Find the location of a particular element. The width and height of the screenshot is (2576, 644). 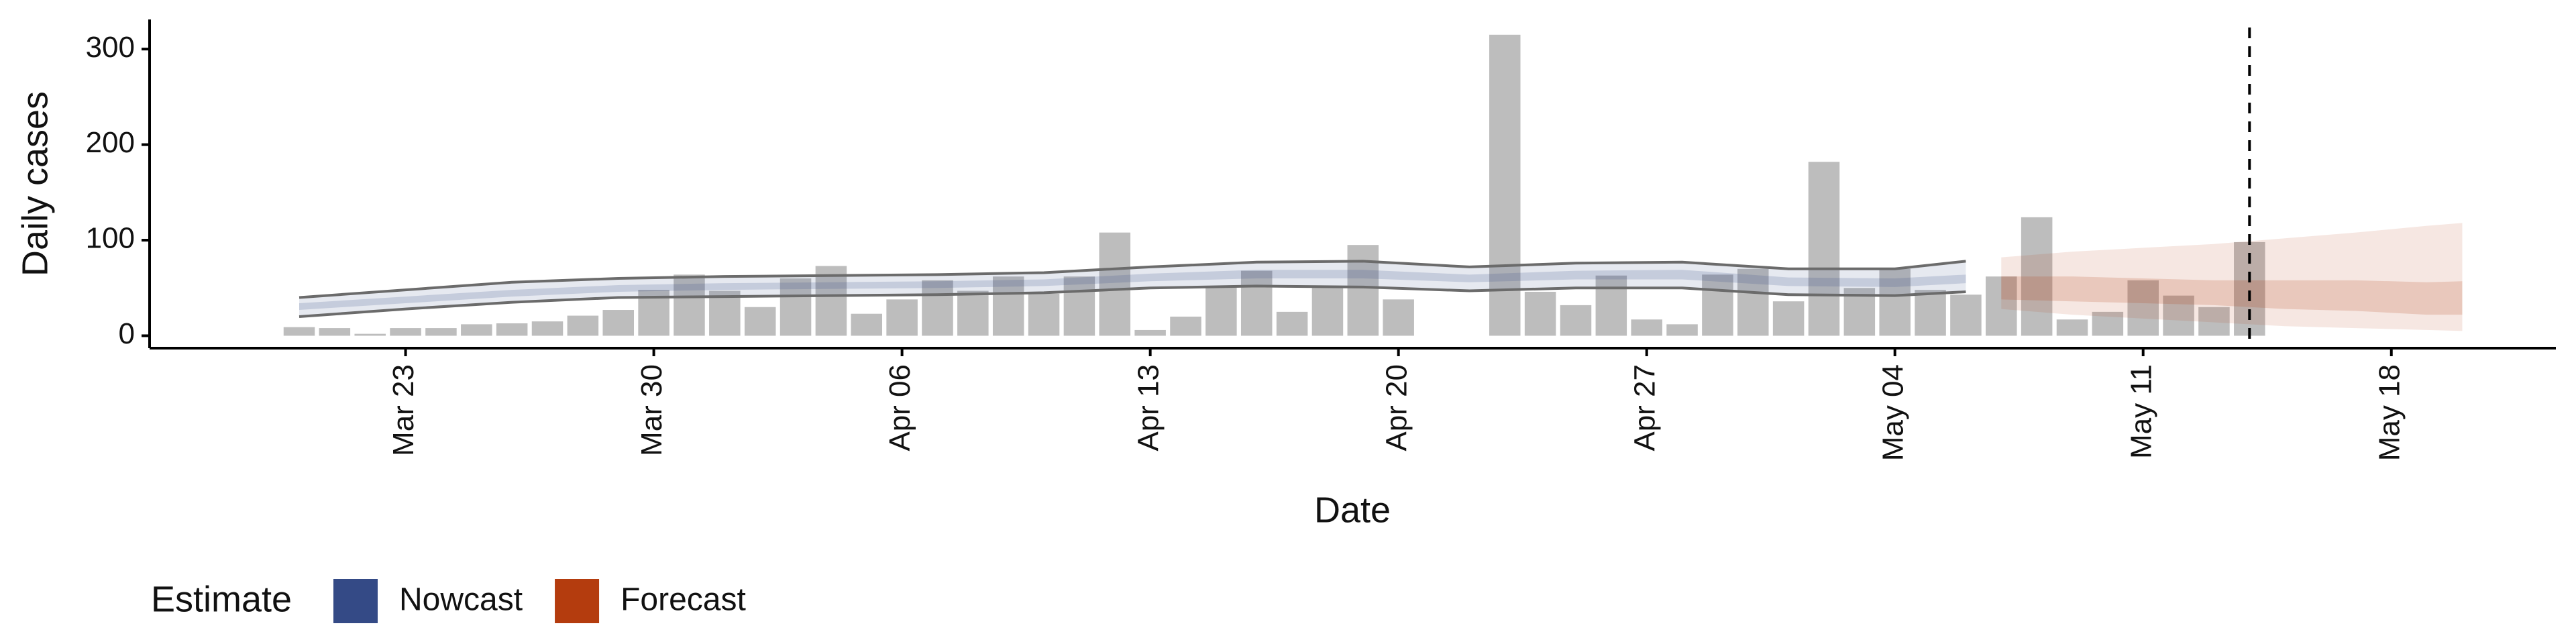

x-tick-label: Apr 20 is located at coordinates (1396, 407).